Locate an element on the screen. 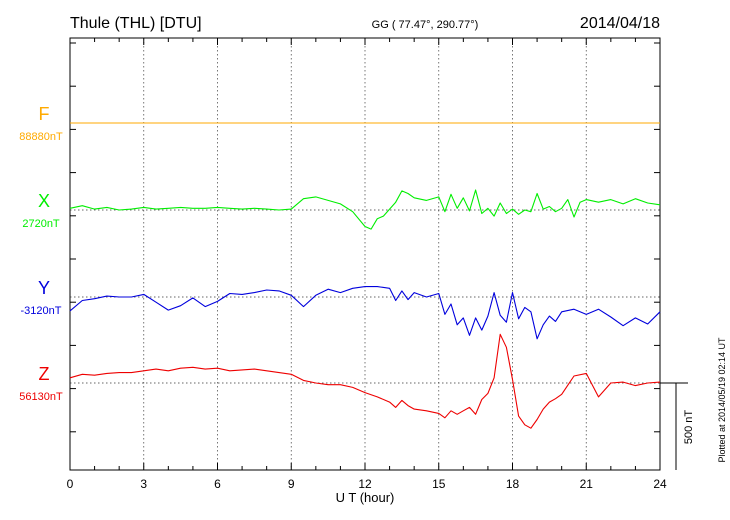  series-name-y: Y is located at coordinates (44, 288).